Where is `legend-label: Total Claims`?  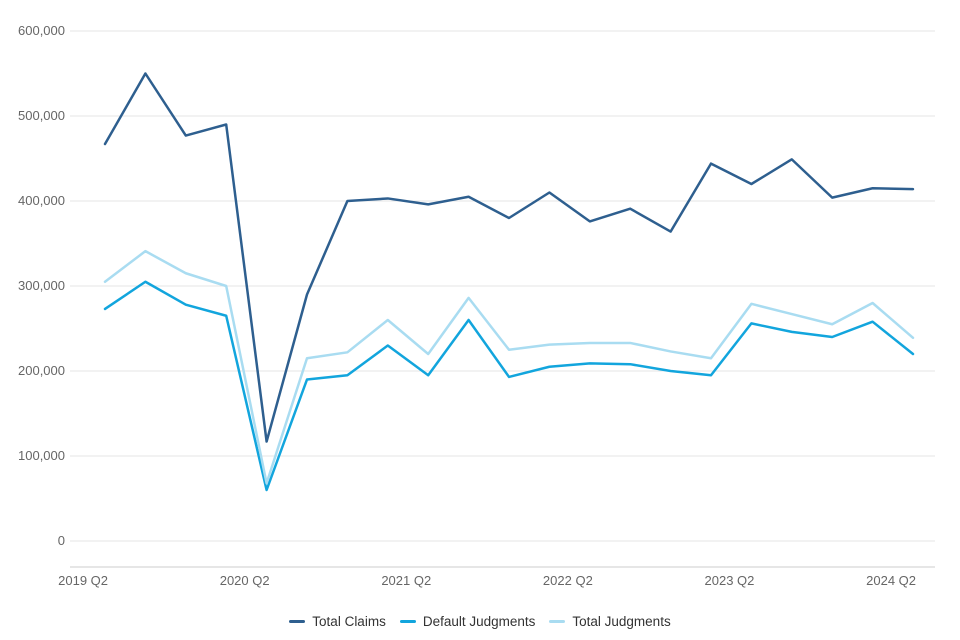
legend-label: Total Claims is located at coordinates (349, 621).